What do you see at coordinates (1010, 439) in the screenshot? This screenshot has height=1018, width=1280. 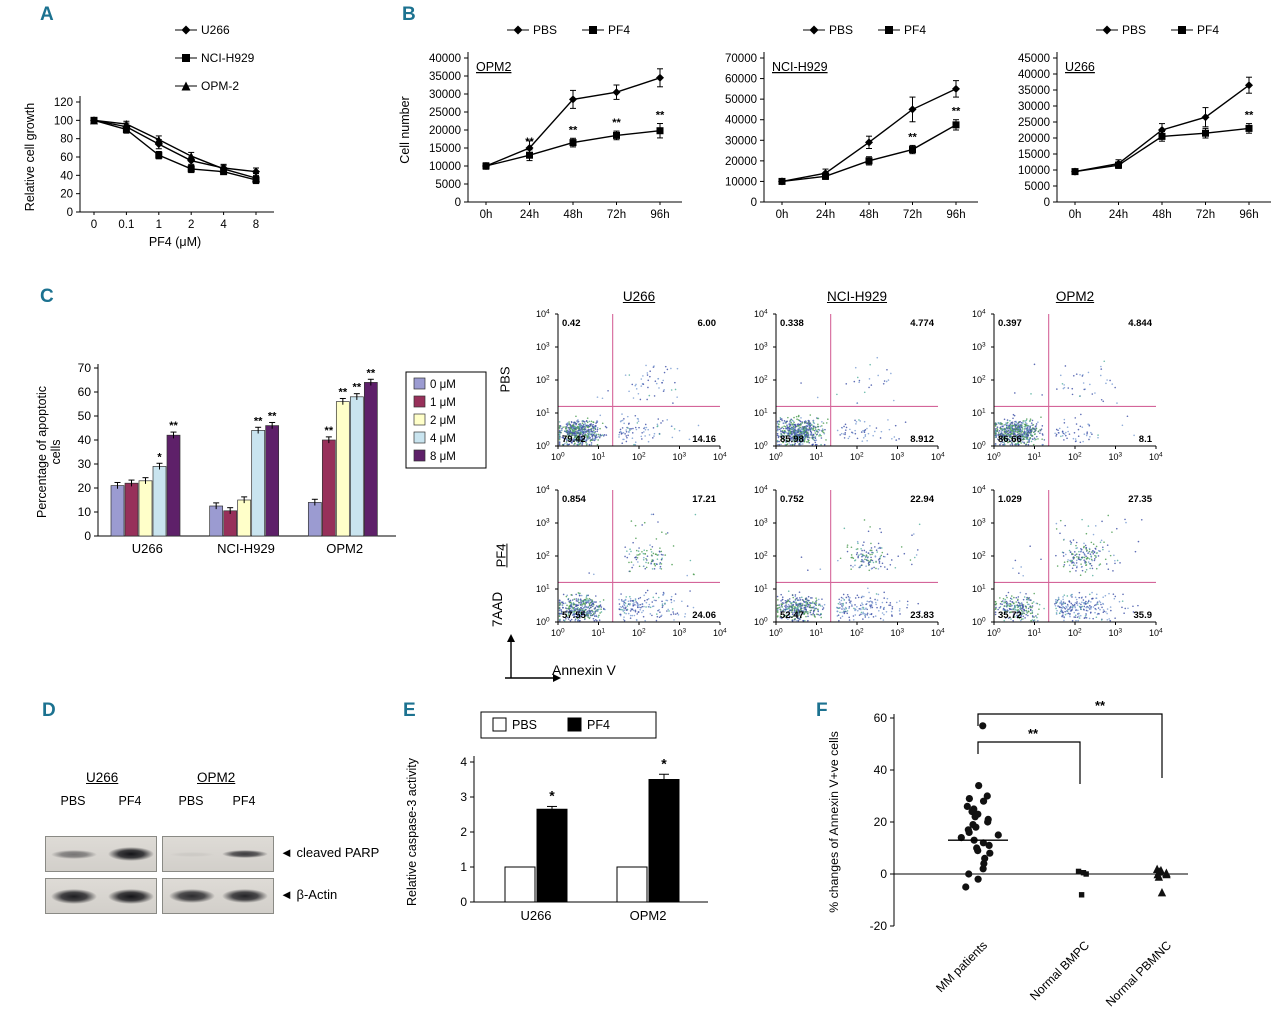 I see `svg-text: 86.66` at bounding box center [1010, 439].